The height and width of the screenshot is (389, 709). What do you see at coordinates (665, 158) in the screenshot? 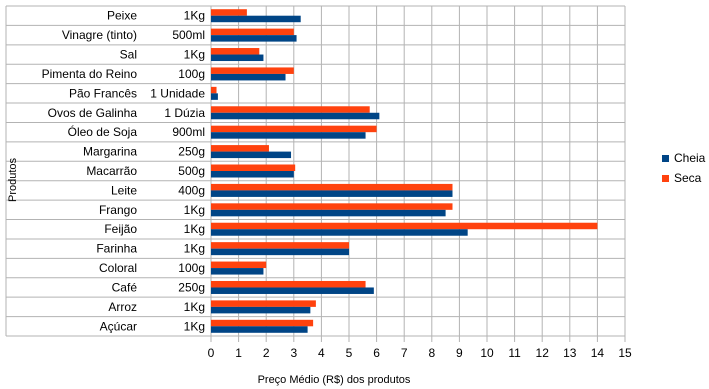
I see `legend-swatch-cheia` at bounding box center [665, 158].